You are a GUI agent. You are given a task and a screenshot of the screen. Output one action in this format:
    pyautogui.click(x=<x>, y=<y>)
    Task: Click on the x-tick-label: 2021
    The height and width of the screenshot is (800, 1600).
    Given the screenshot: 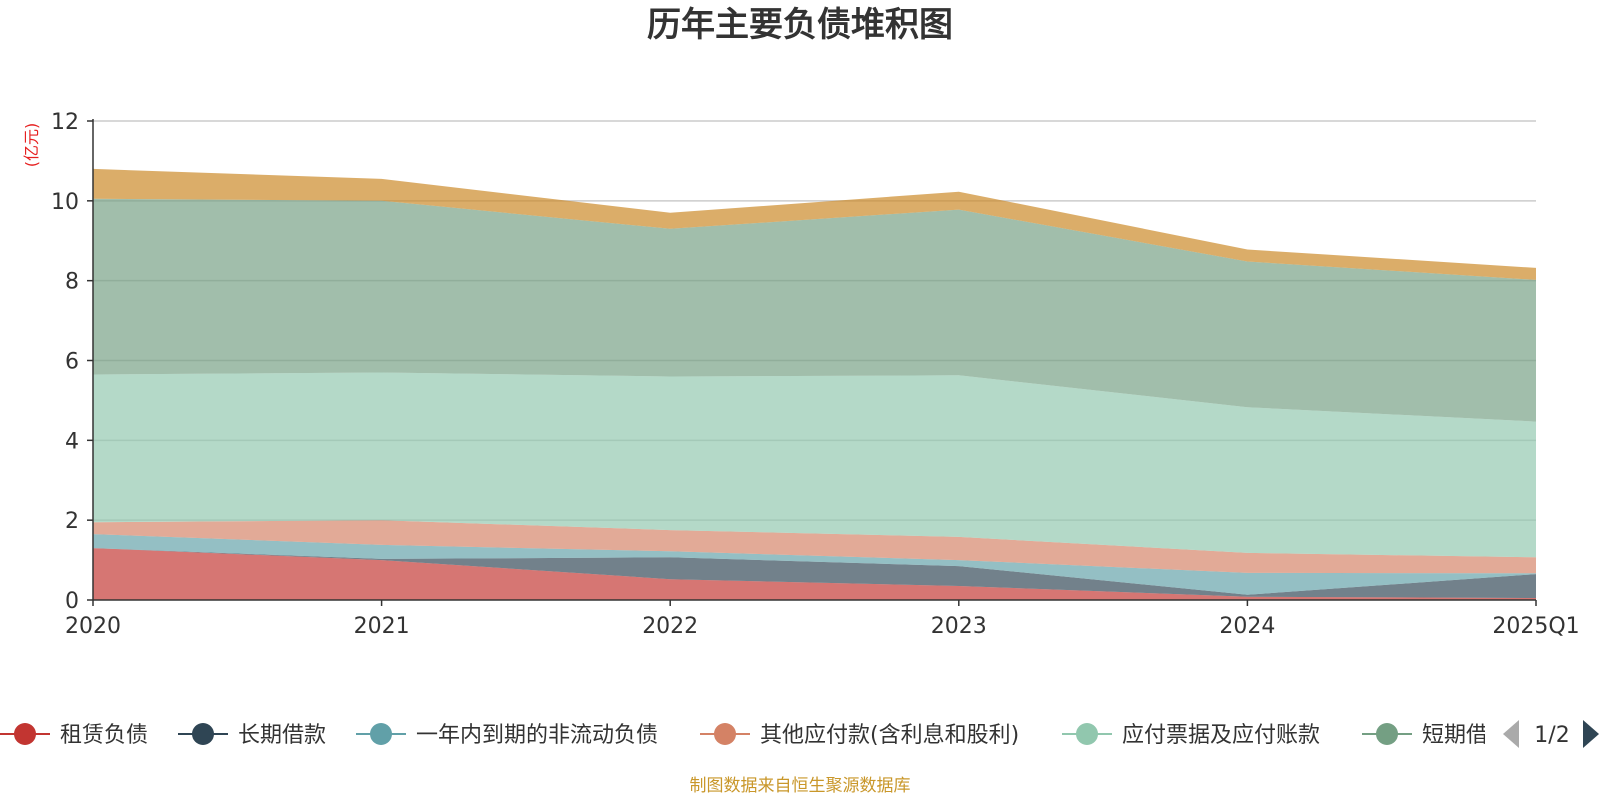 What is the action you would take?
    pyautogui.click(x=382, y=626)
    